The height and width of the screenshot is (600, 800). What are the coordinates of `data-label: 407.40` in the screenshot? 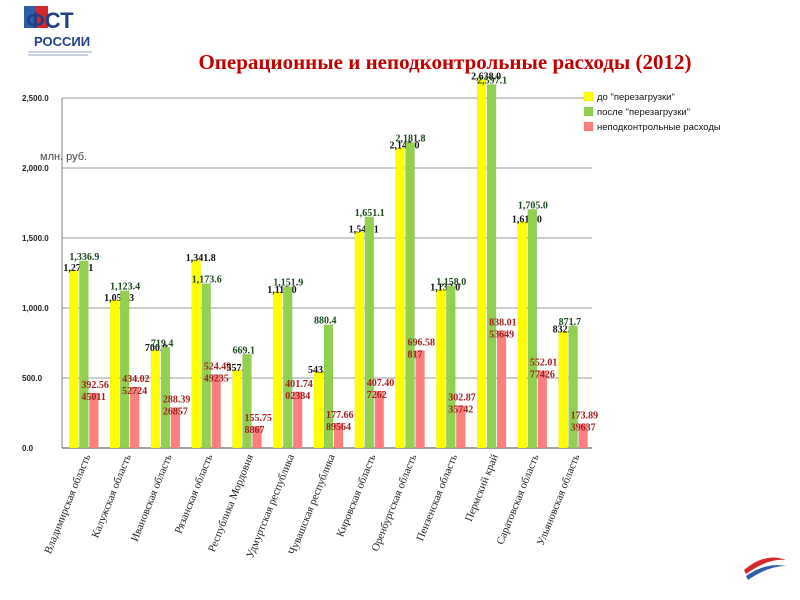 It's located at (381, 383).